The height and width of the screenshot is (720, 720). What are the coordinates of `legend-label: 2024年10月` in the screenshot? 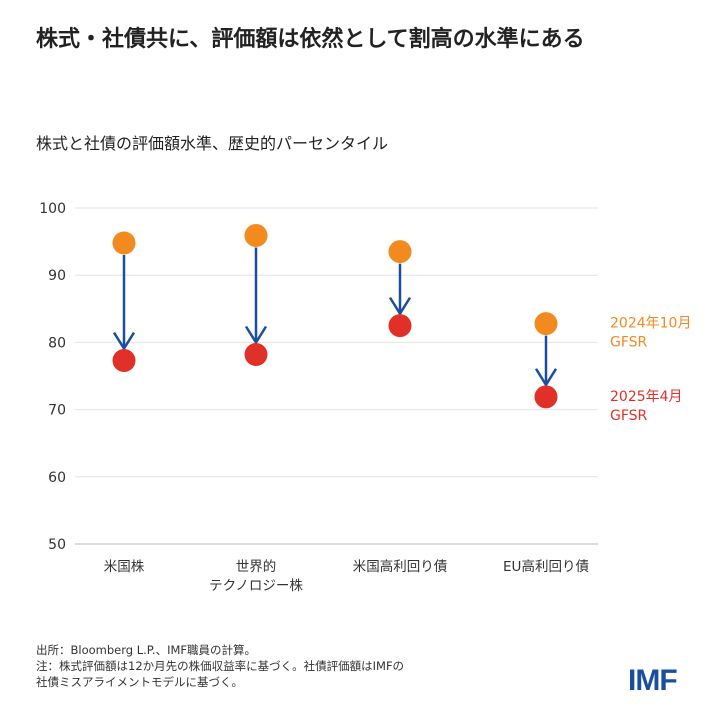 It's located at (650, 324).